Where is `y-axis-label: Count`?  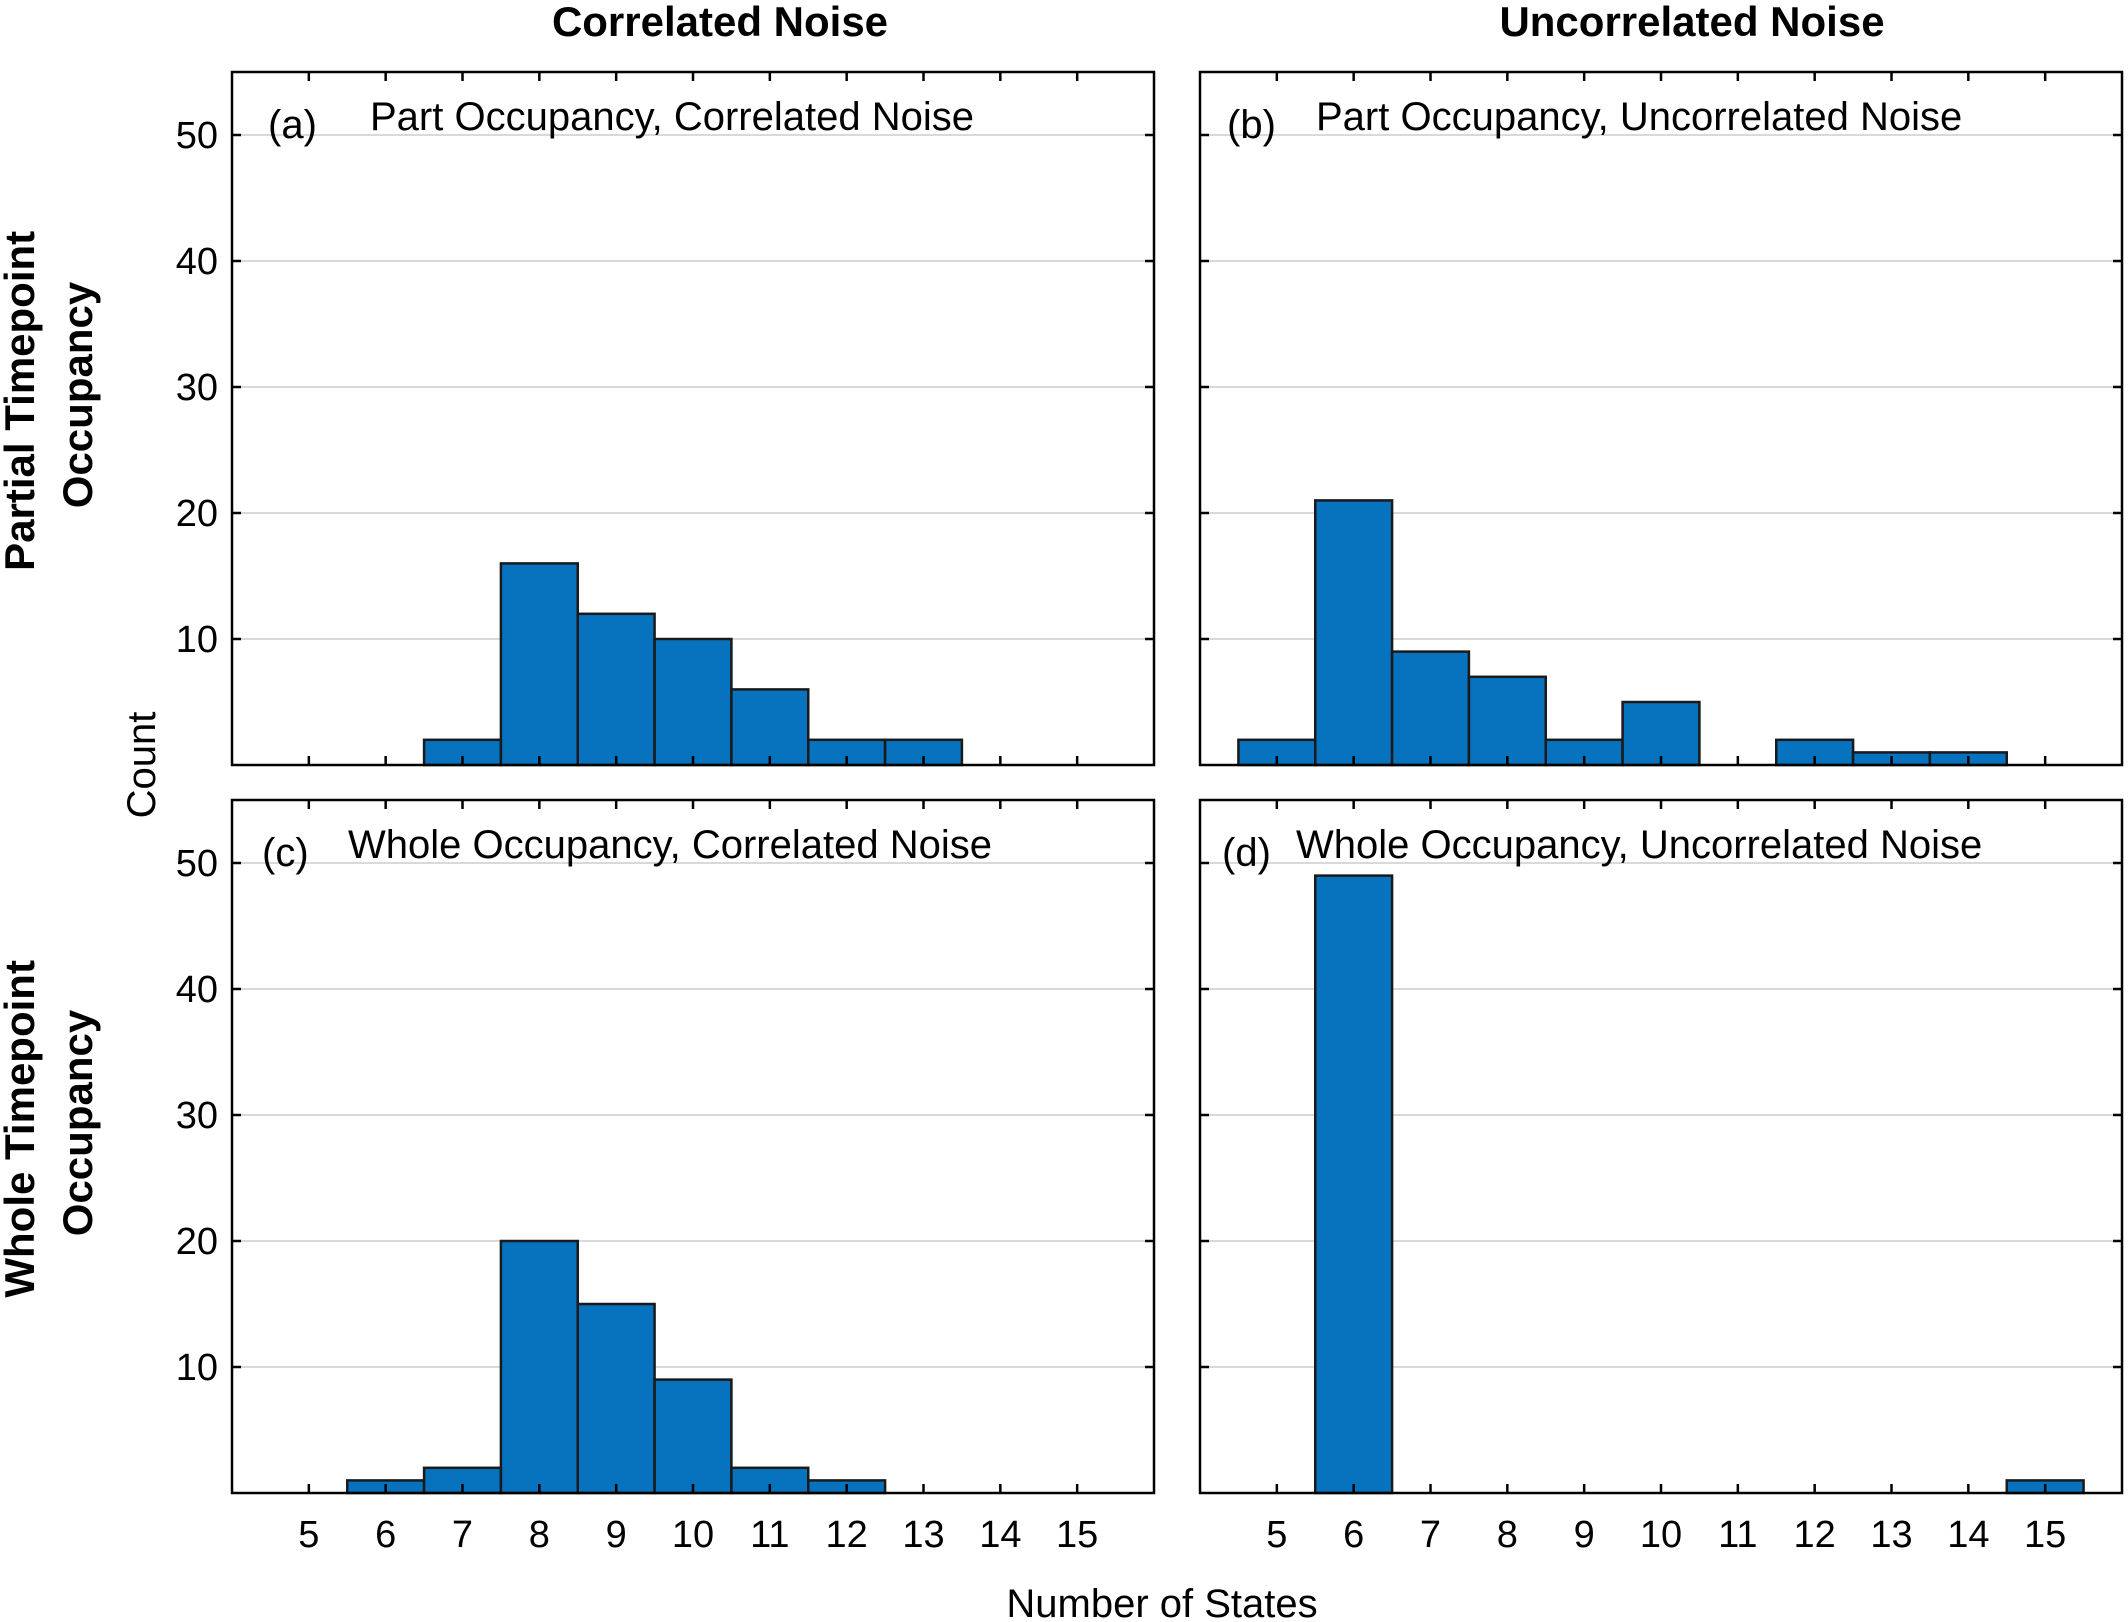
y-axis-label: Count is located at coordinates (142, 765).